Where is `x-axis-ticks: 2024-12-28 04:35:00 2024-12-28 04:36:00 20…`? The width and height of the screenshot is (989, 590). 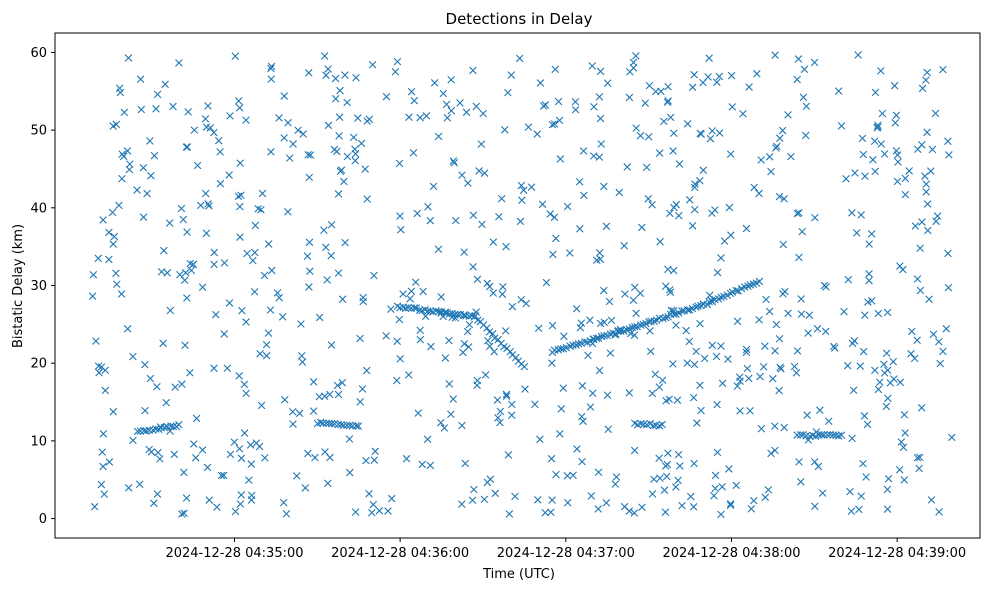
x-axis-ticks: 2024-12-28 04:35:00 2024-12-28 04:36:00 20… is located at coordinates (565, 549).